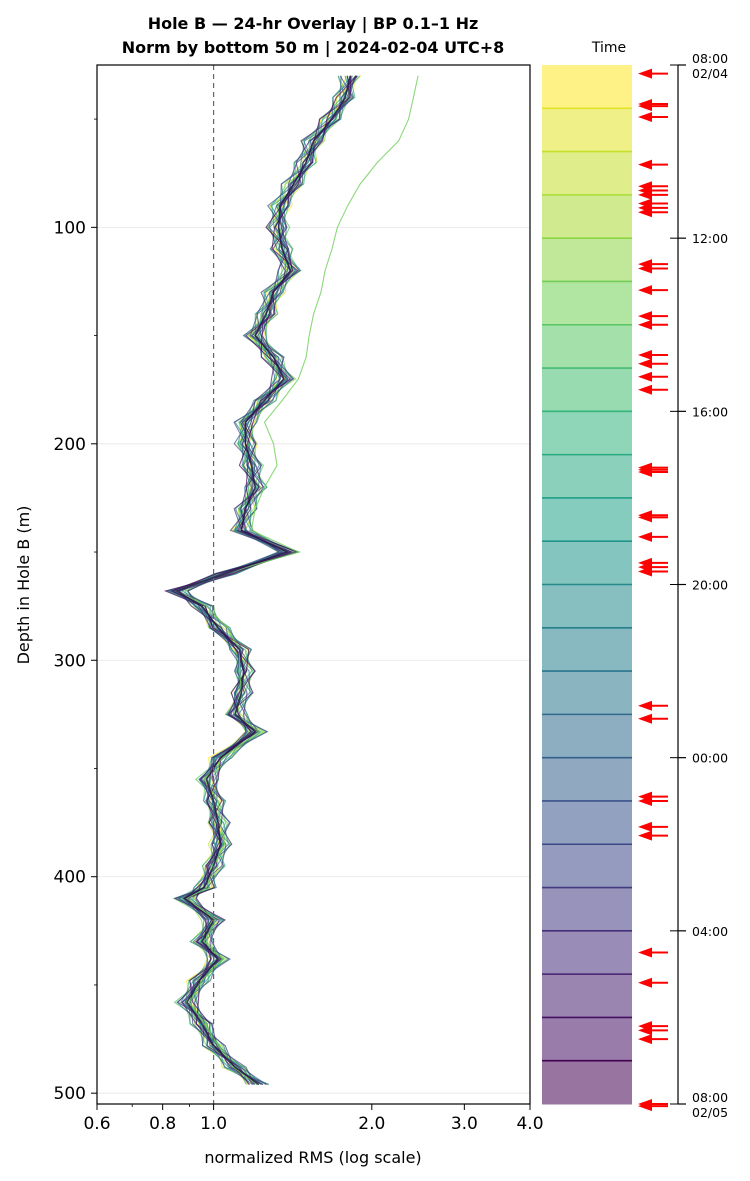 The image size is (750, 1181). What do you see at coordinates (653, 590) in the screenshot?
I see `event-arrows` at bounding box center [653, 590].